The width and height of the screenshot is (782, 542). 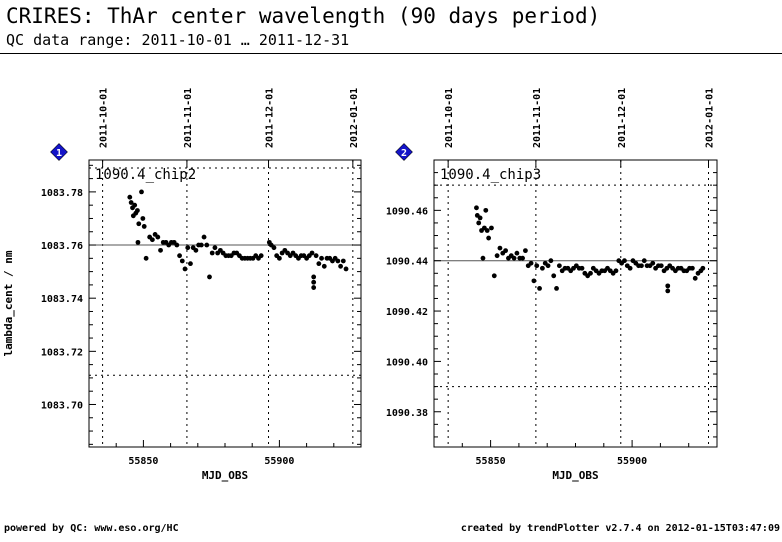 I want to click on y-tick-label: 1090.40, so click(x=407, y=362).